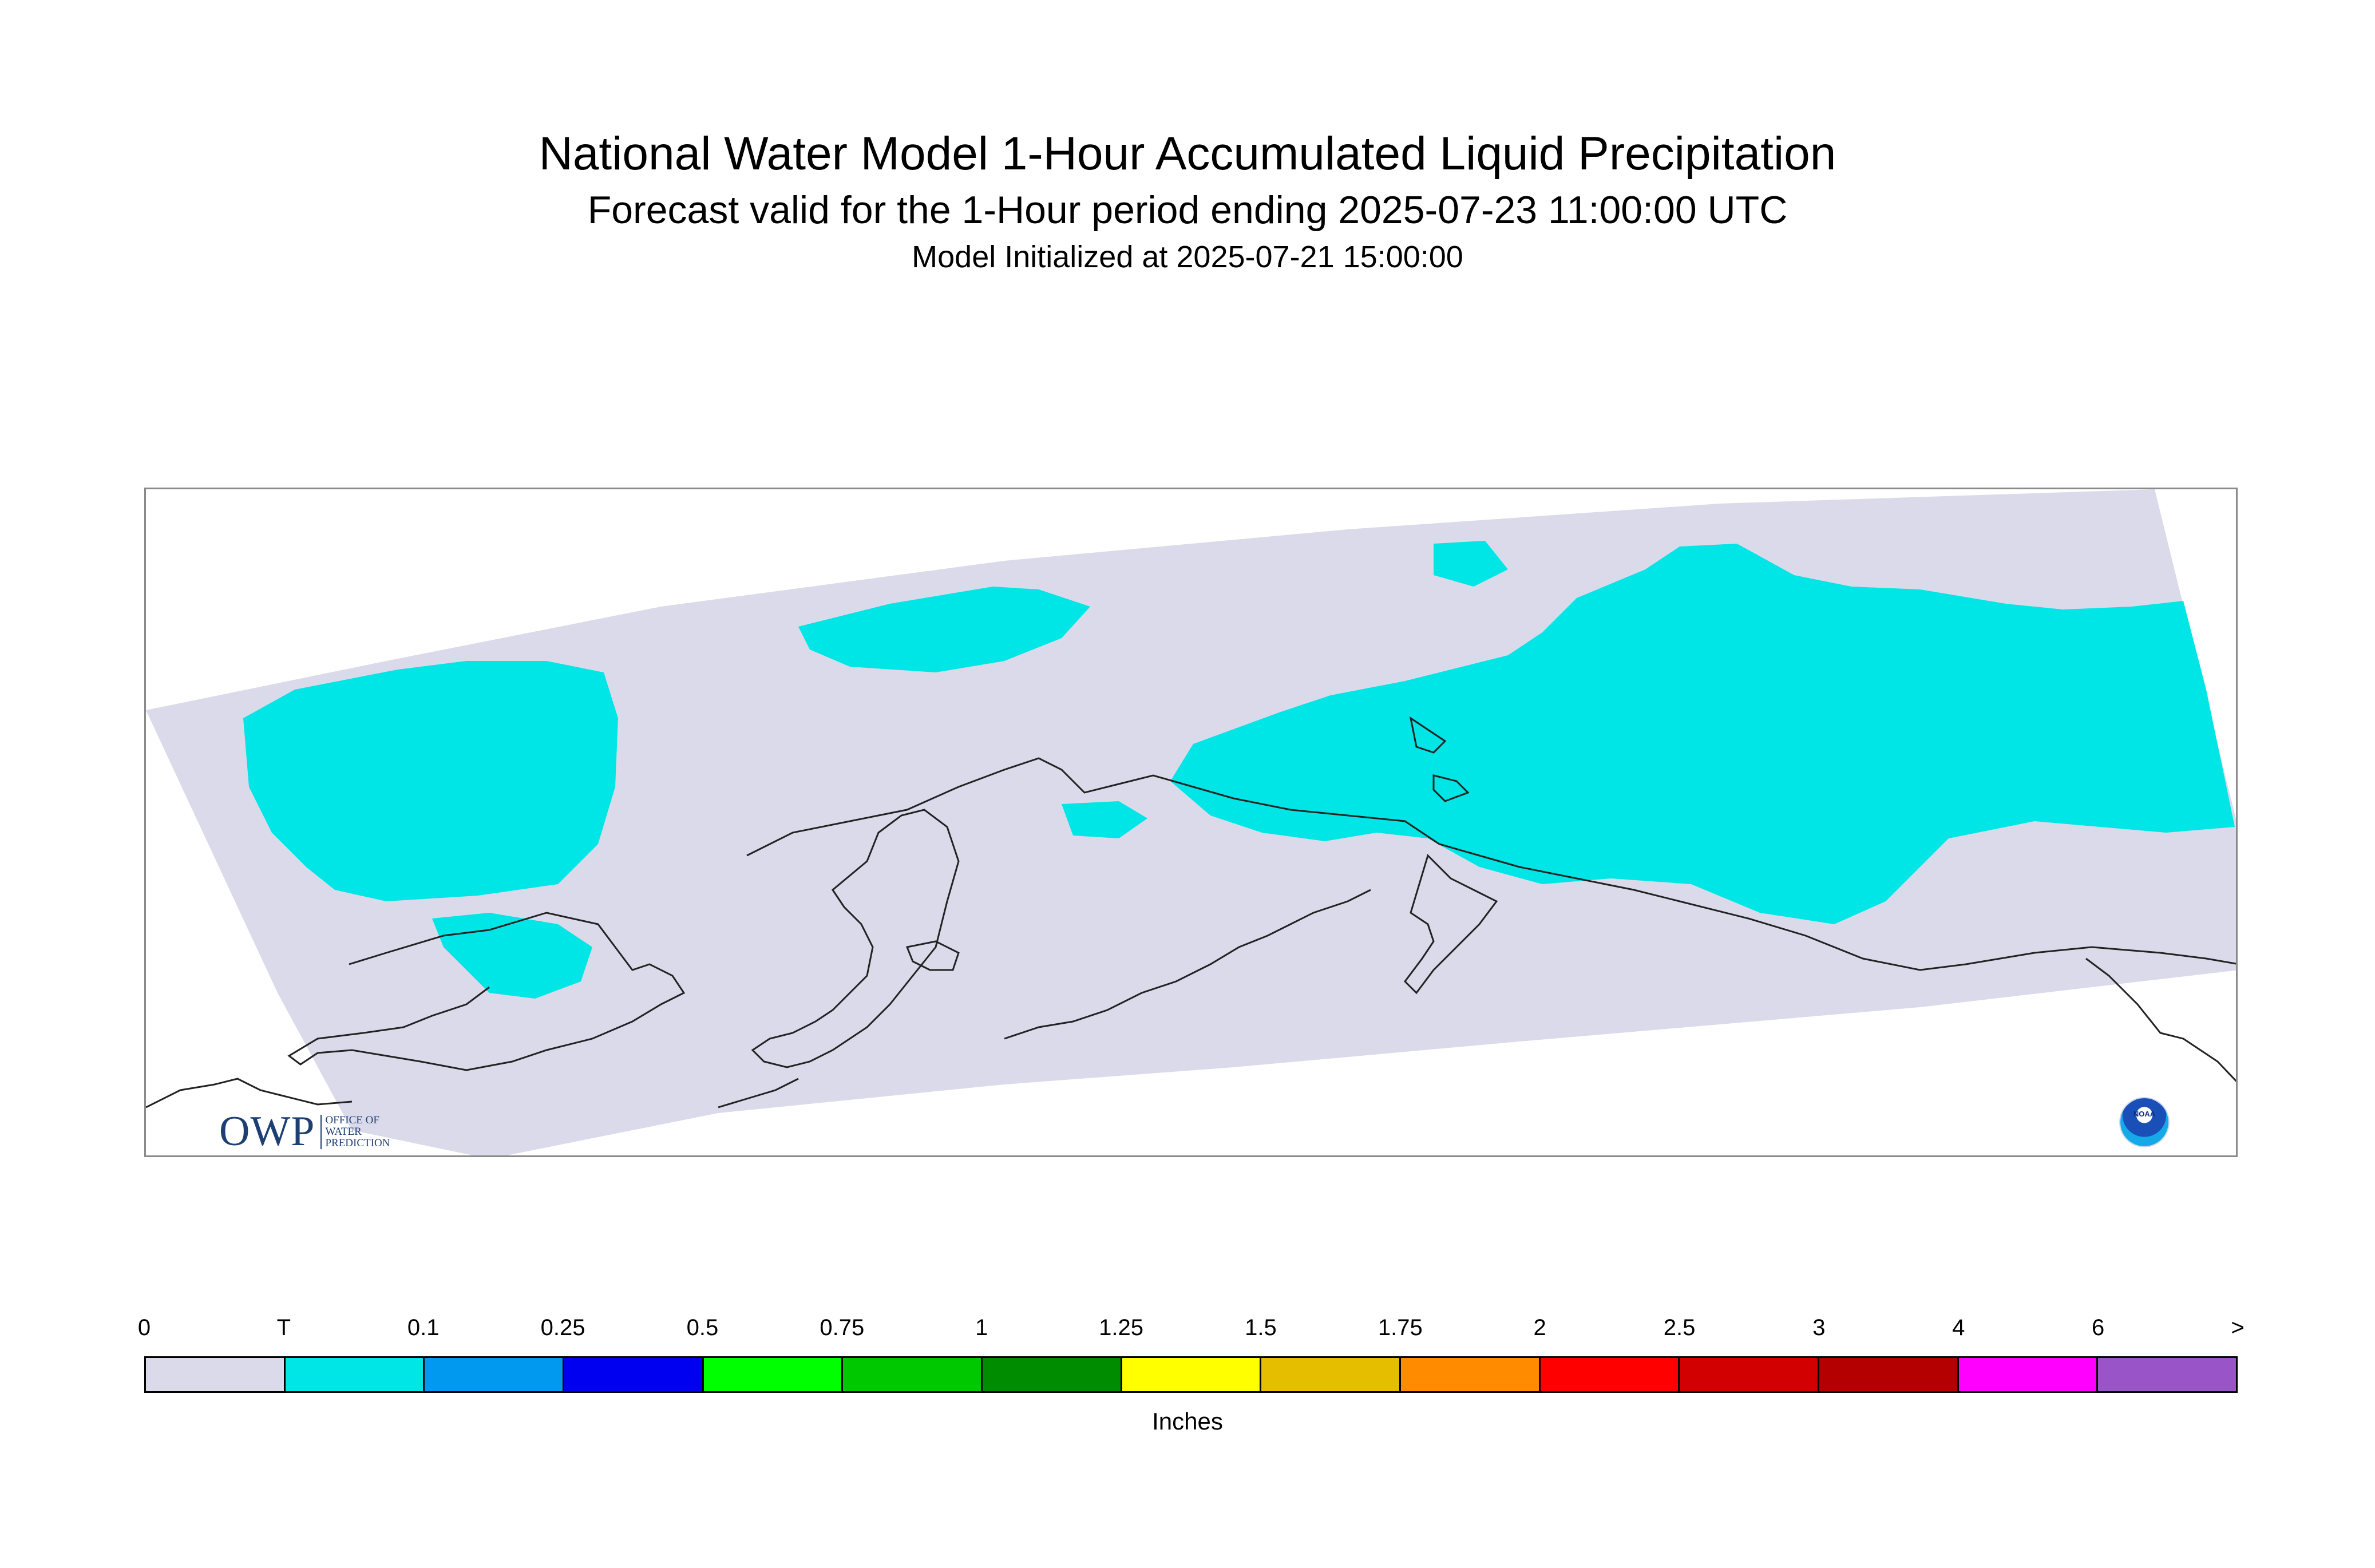 This screenshot has width=2375, height=1568. I want to click on noaa-logo-text: NOAA, so click(2144, 1114).